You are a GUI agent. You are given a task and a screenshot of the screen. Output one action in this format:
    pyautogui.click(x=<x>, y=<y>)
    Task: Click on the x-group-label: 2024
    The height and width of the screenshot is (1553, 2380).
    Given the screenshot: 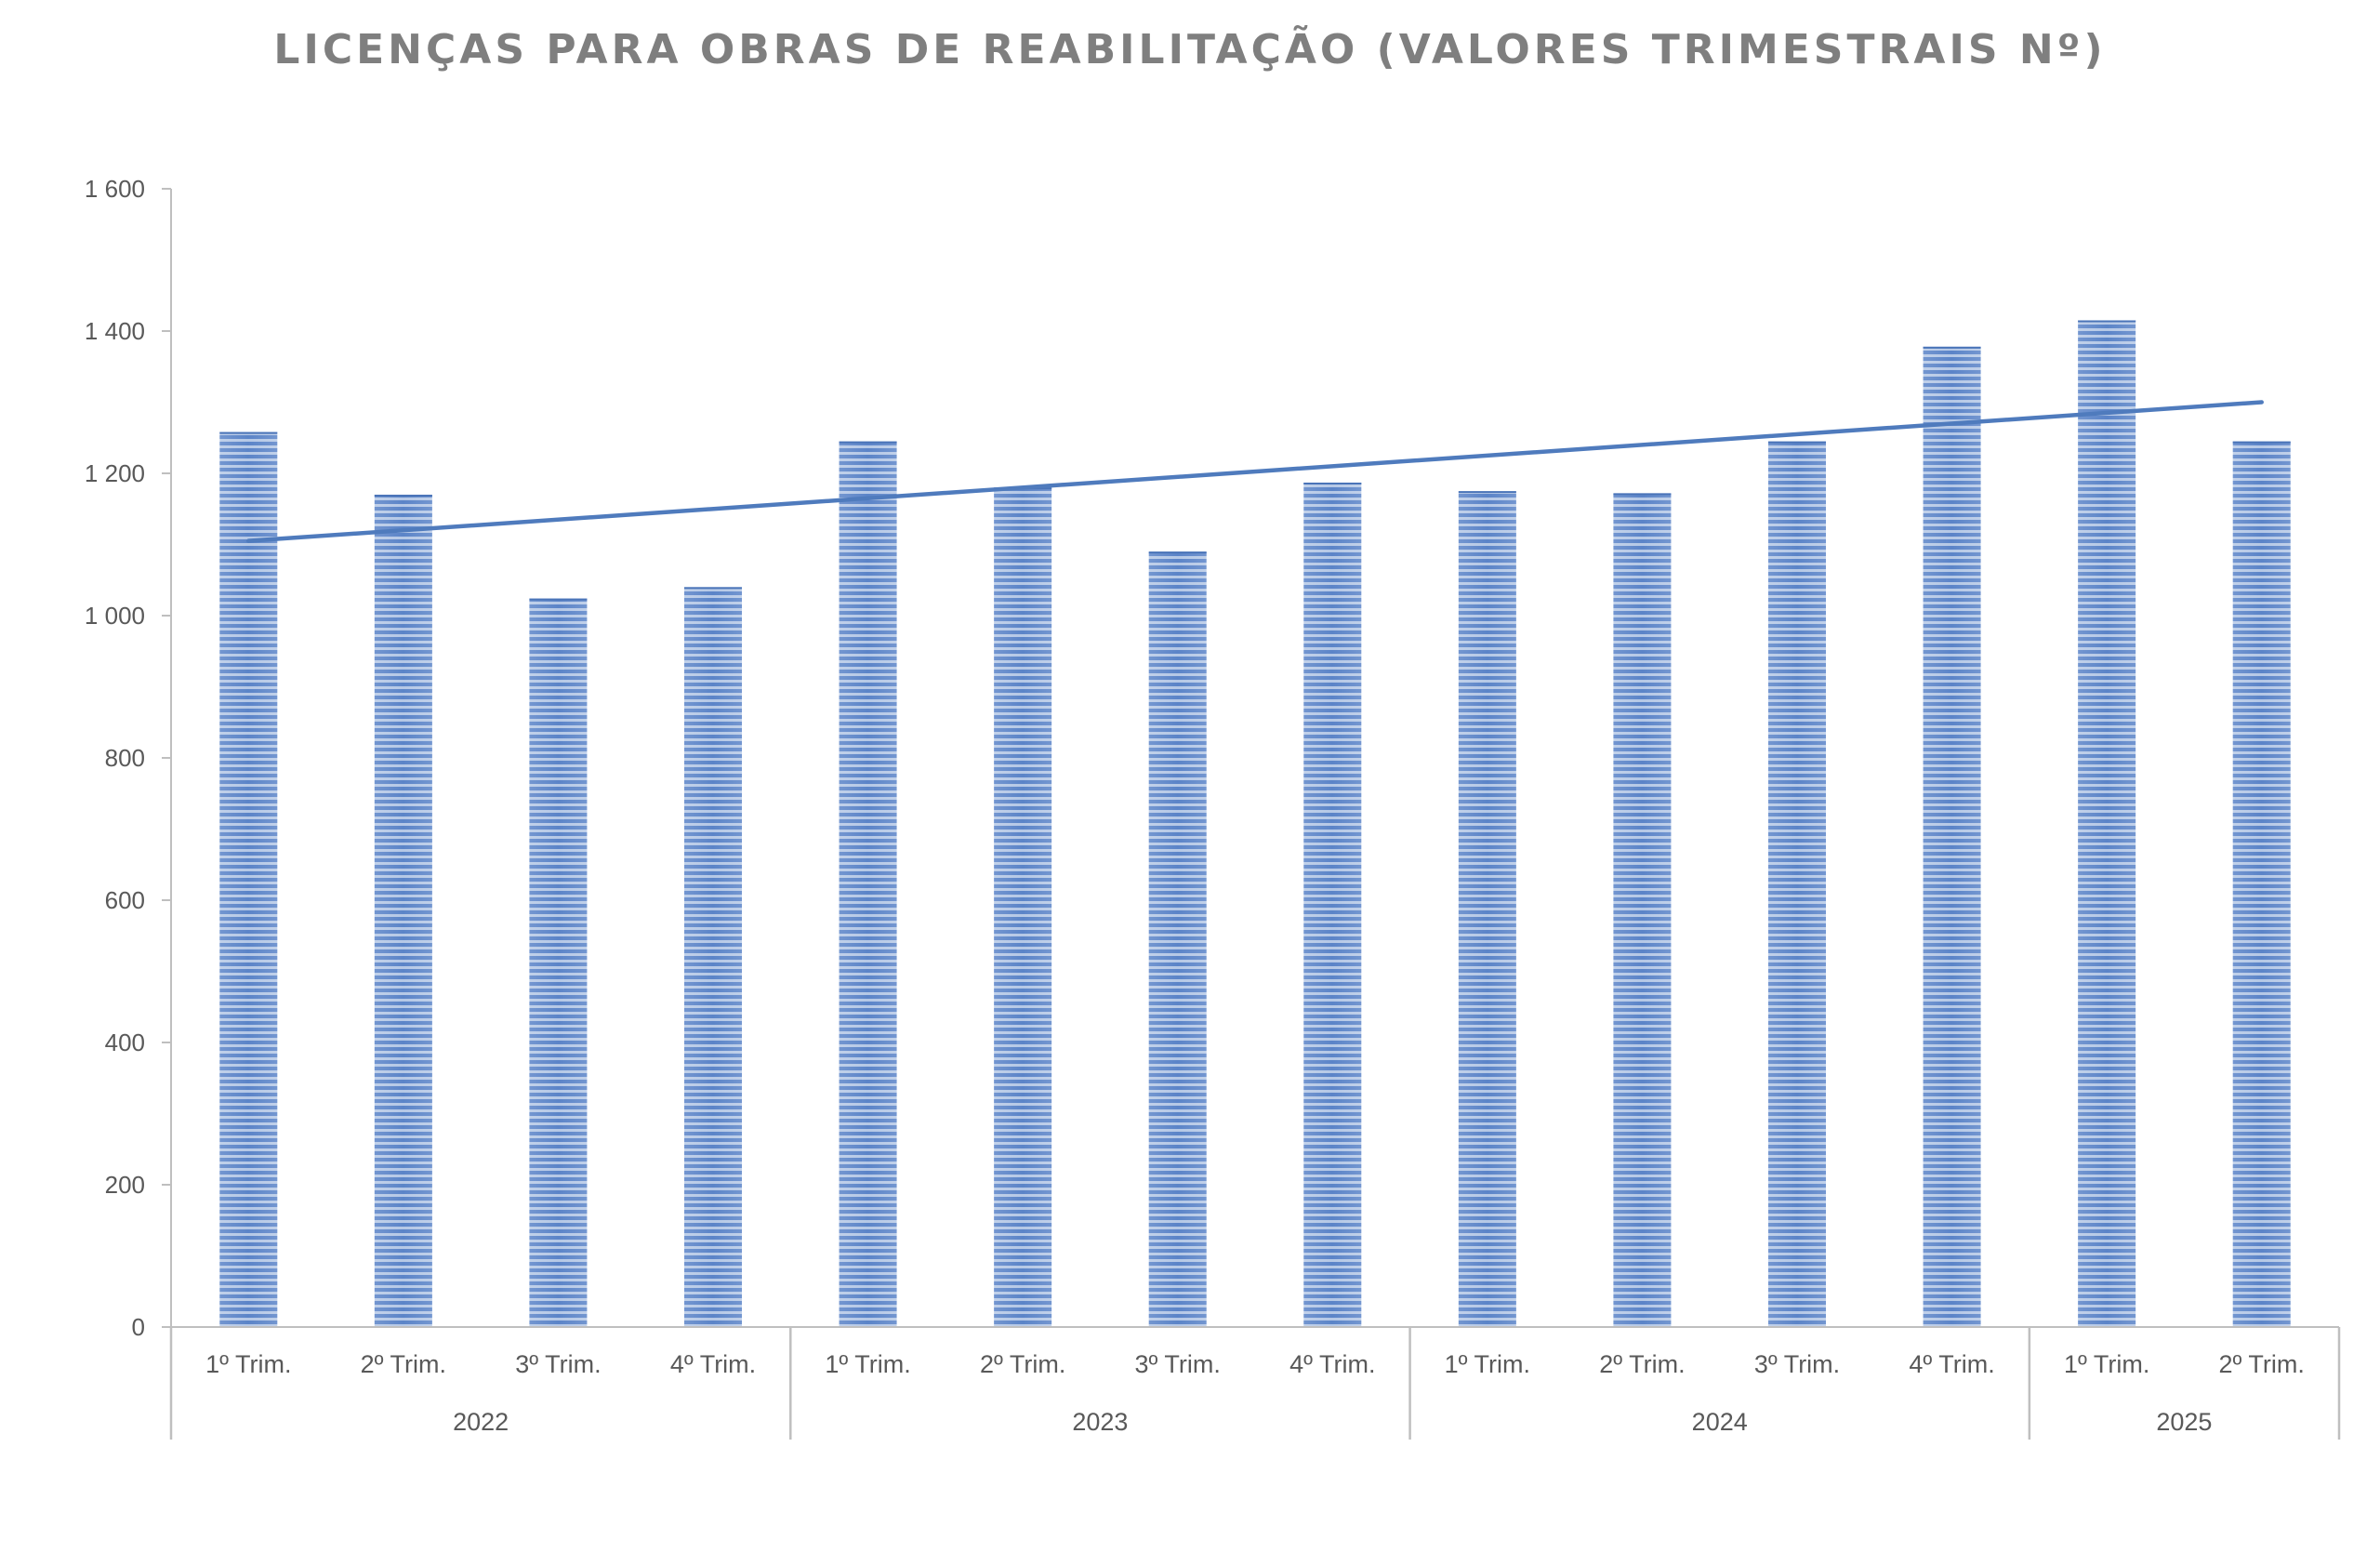 What is the action you would take?
    pyautogui.click(x=1720, y=1422)
    